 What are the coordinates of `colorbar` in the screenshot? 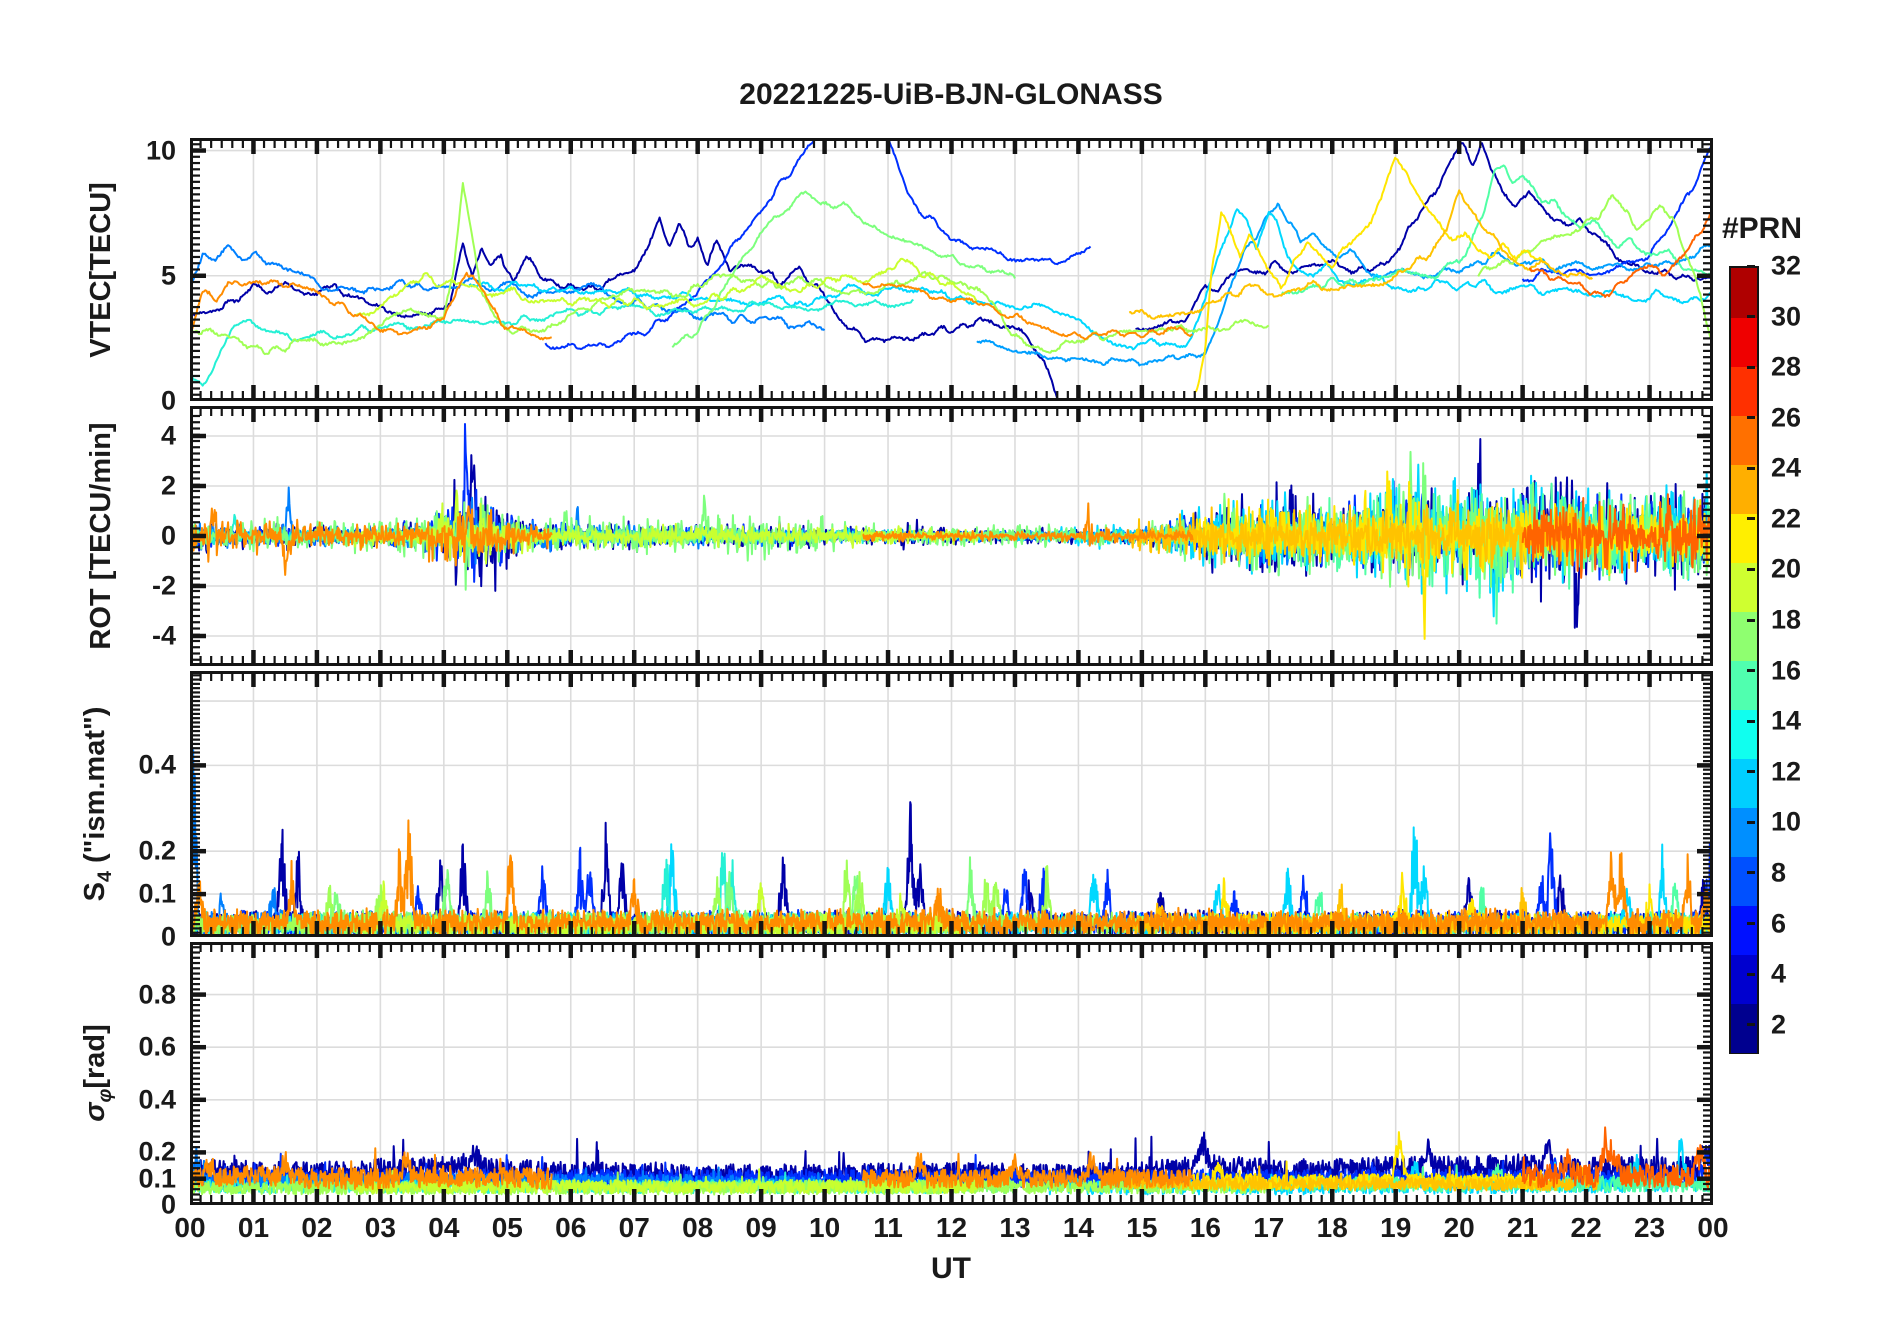 It's located at (1744, 660).